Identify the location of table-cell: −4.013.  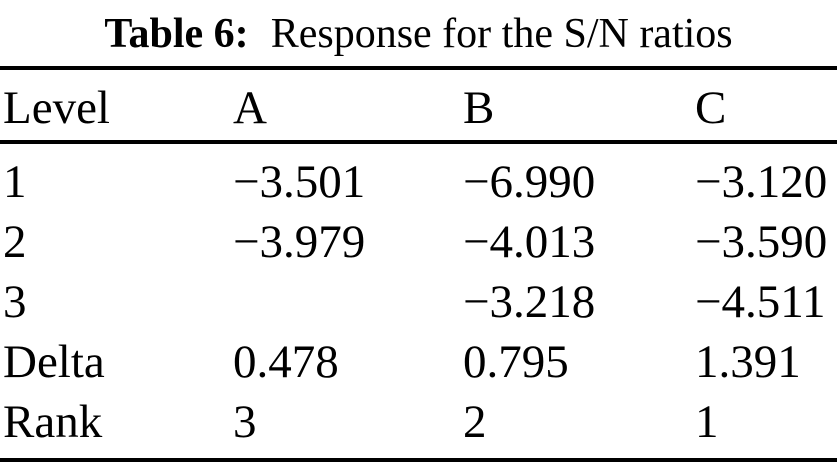
(529, 242).